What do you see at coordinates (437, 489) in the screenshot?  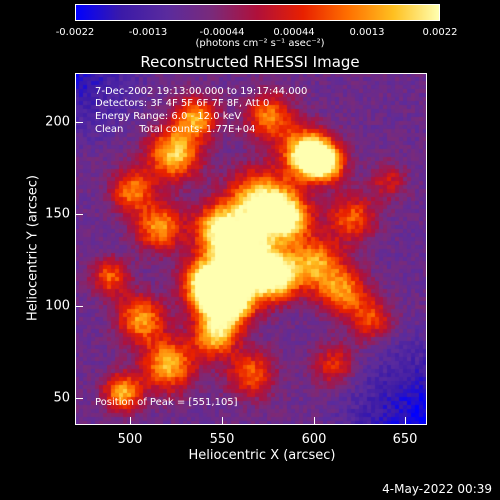 I see `render-timestamp: 4-May-2022 00:39` at bounding box center [437, 489].